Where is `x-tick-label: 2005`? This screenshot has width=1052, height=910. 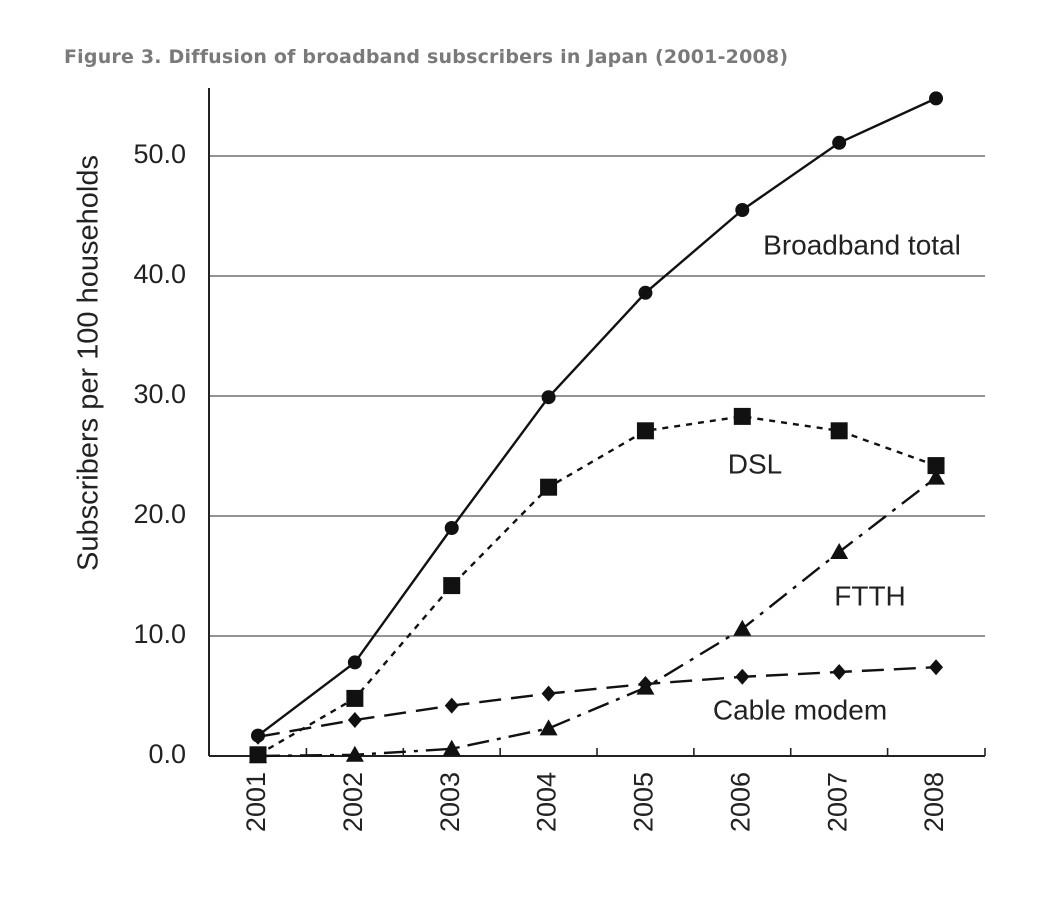 x-tick-label: 2005 is located at coordinates (644, 802).